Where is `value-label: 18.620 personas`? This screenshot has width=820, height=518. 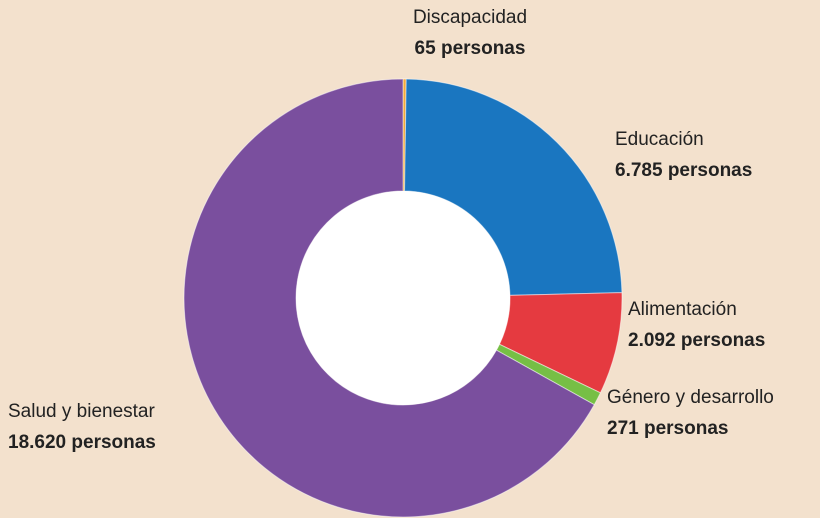 value-label: 18.620 personas is located at coordinates (82, 442).